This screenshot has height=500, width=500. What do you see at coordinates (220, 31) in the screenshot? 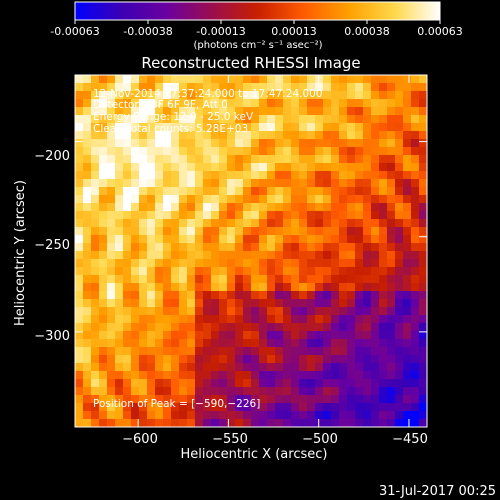
I see `colorbar-tick-label: -0.00013` at bounding box center [220, 31].